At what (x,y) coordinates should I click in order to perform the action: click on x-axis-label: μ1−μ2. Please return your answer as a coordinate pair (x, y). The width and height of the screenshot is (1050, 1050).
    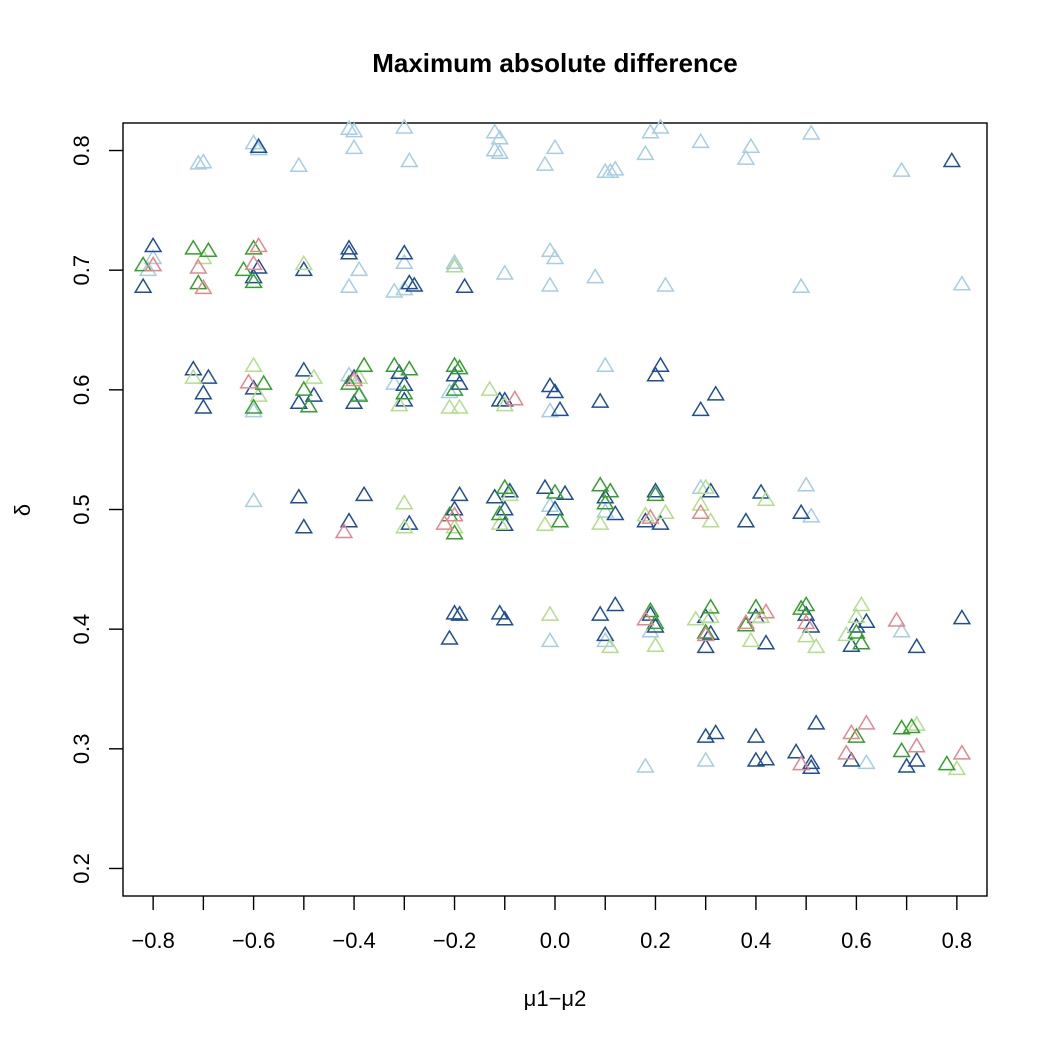
    Looking at the image, I should click on (555, 998).